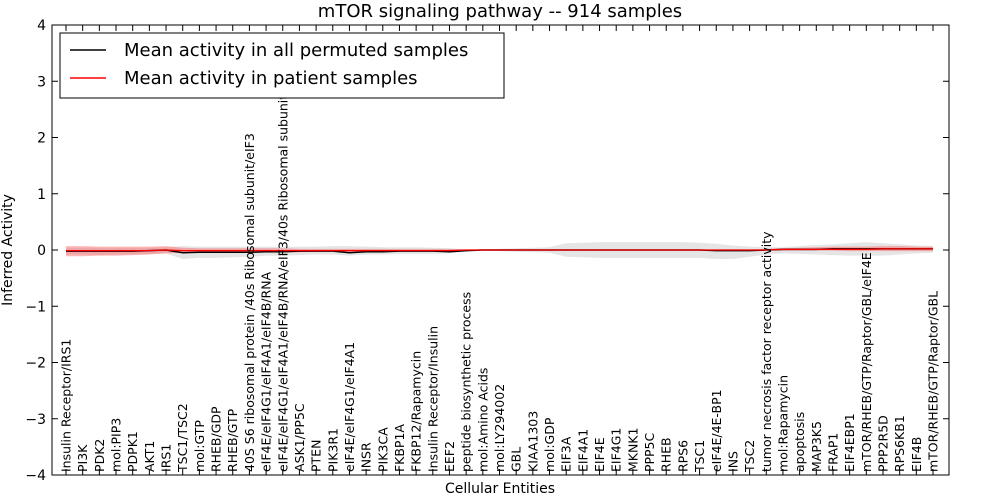 The width and height of the screenshot is (1000, 500). I want to click on x-tick-label: ASK1/PP5C, so click(299, 437).